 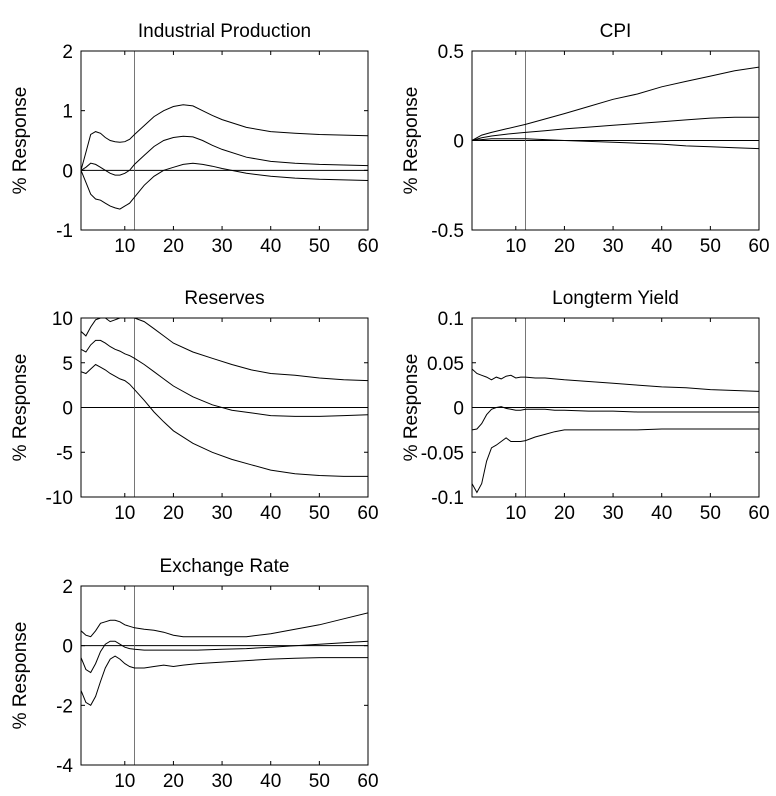 I want to click on y-tick-label: -2, so click(x=64, y=706).